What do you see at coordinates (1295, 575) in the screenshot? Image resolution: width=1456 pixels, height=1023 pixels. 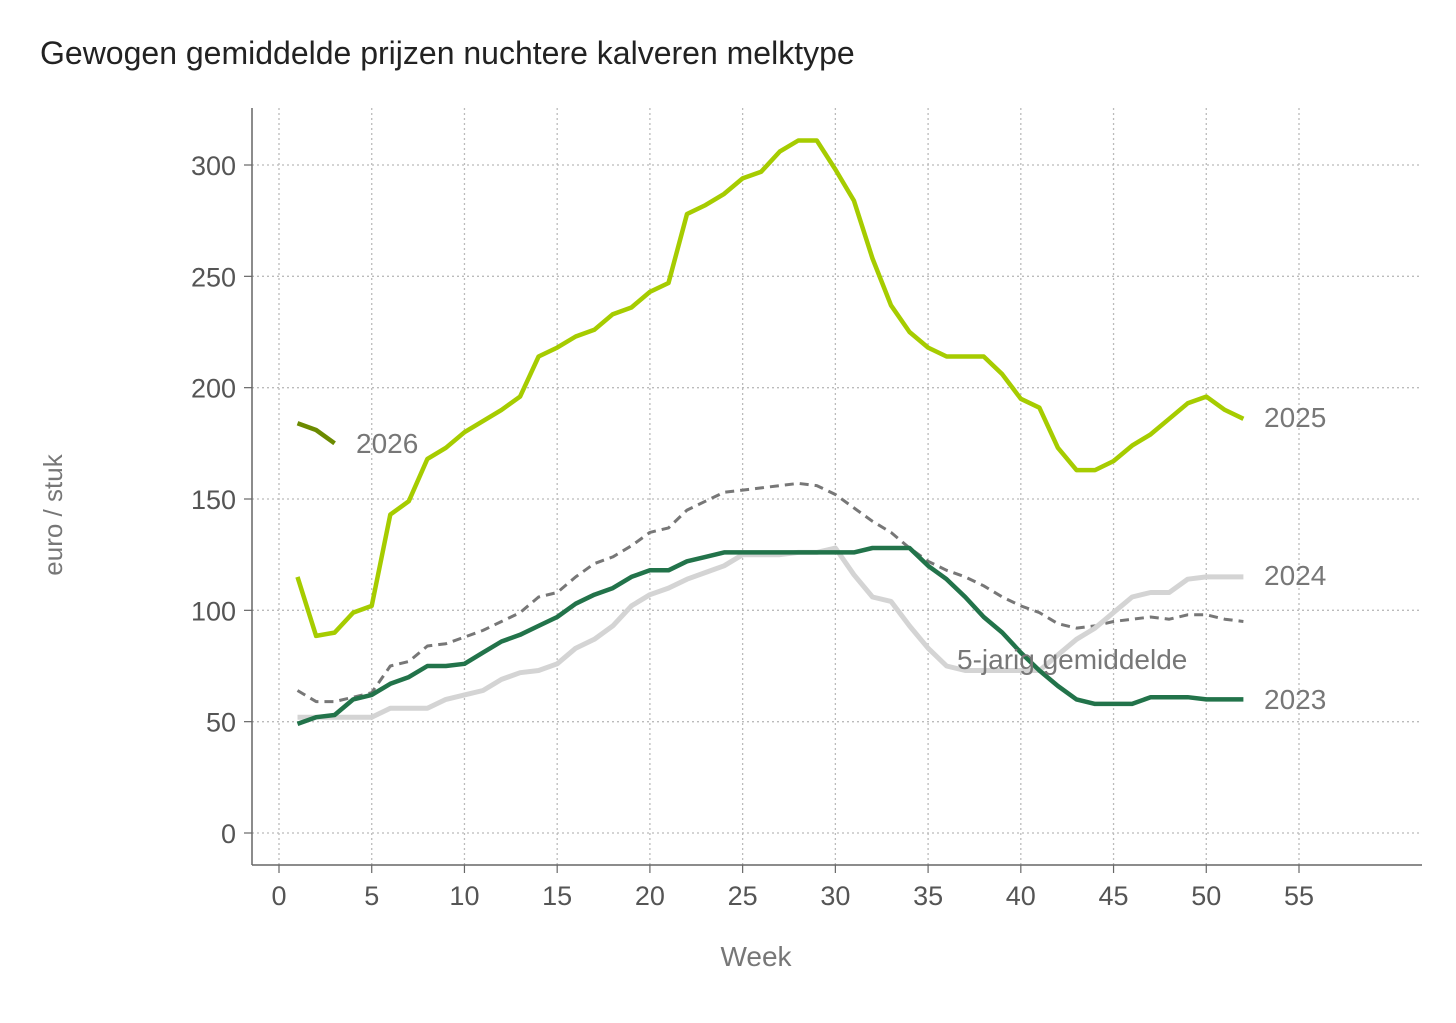 I see `series-label: 2024` at bounding box center [1295, 575].